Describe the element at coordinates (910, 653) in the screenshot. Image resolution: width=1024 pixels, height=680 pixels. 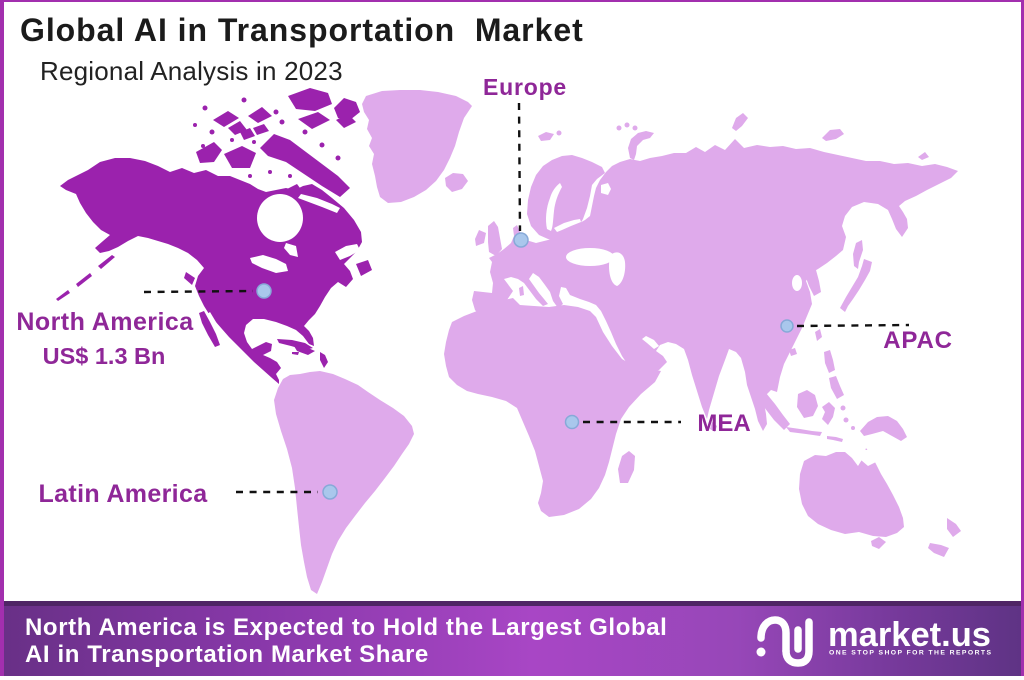
I see `svg-text: ONE STOP SHOP FOR THE REPORTS` at that location.